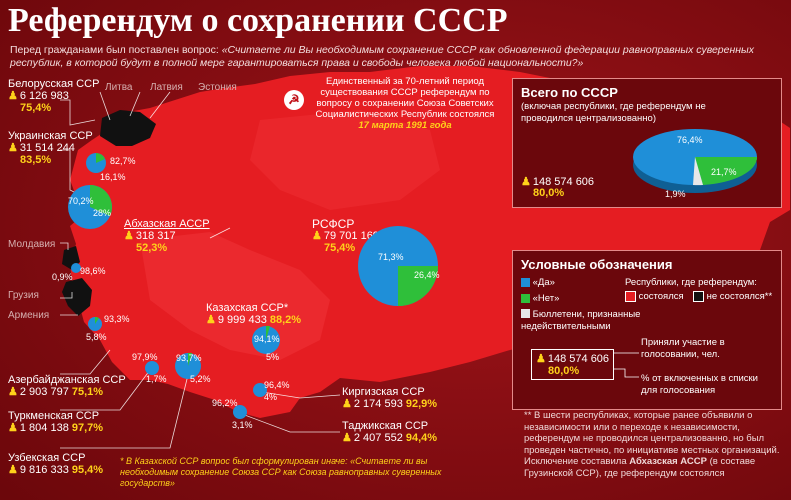 This screenshot has height=500, width=791. What do you see at coordinates (113, 177) in the screenshot?
I see `pie-belarus-no: 16,1%` at bounding box center [113, 177].